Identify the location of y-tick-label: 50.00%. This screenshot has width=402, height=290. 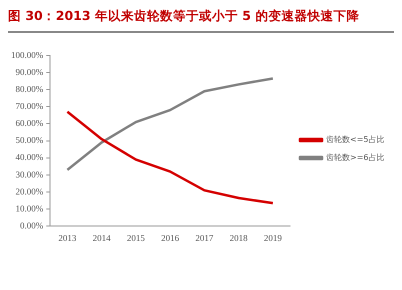
(29, 140).